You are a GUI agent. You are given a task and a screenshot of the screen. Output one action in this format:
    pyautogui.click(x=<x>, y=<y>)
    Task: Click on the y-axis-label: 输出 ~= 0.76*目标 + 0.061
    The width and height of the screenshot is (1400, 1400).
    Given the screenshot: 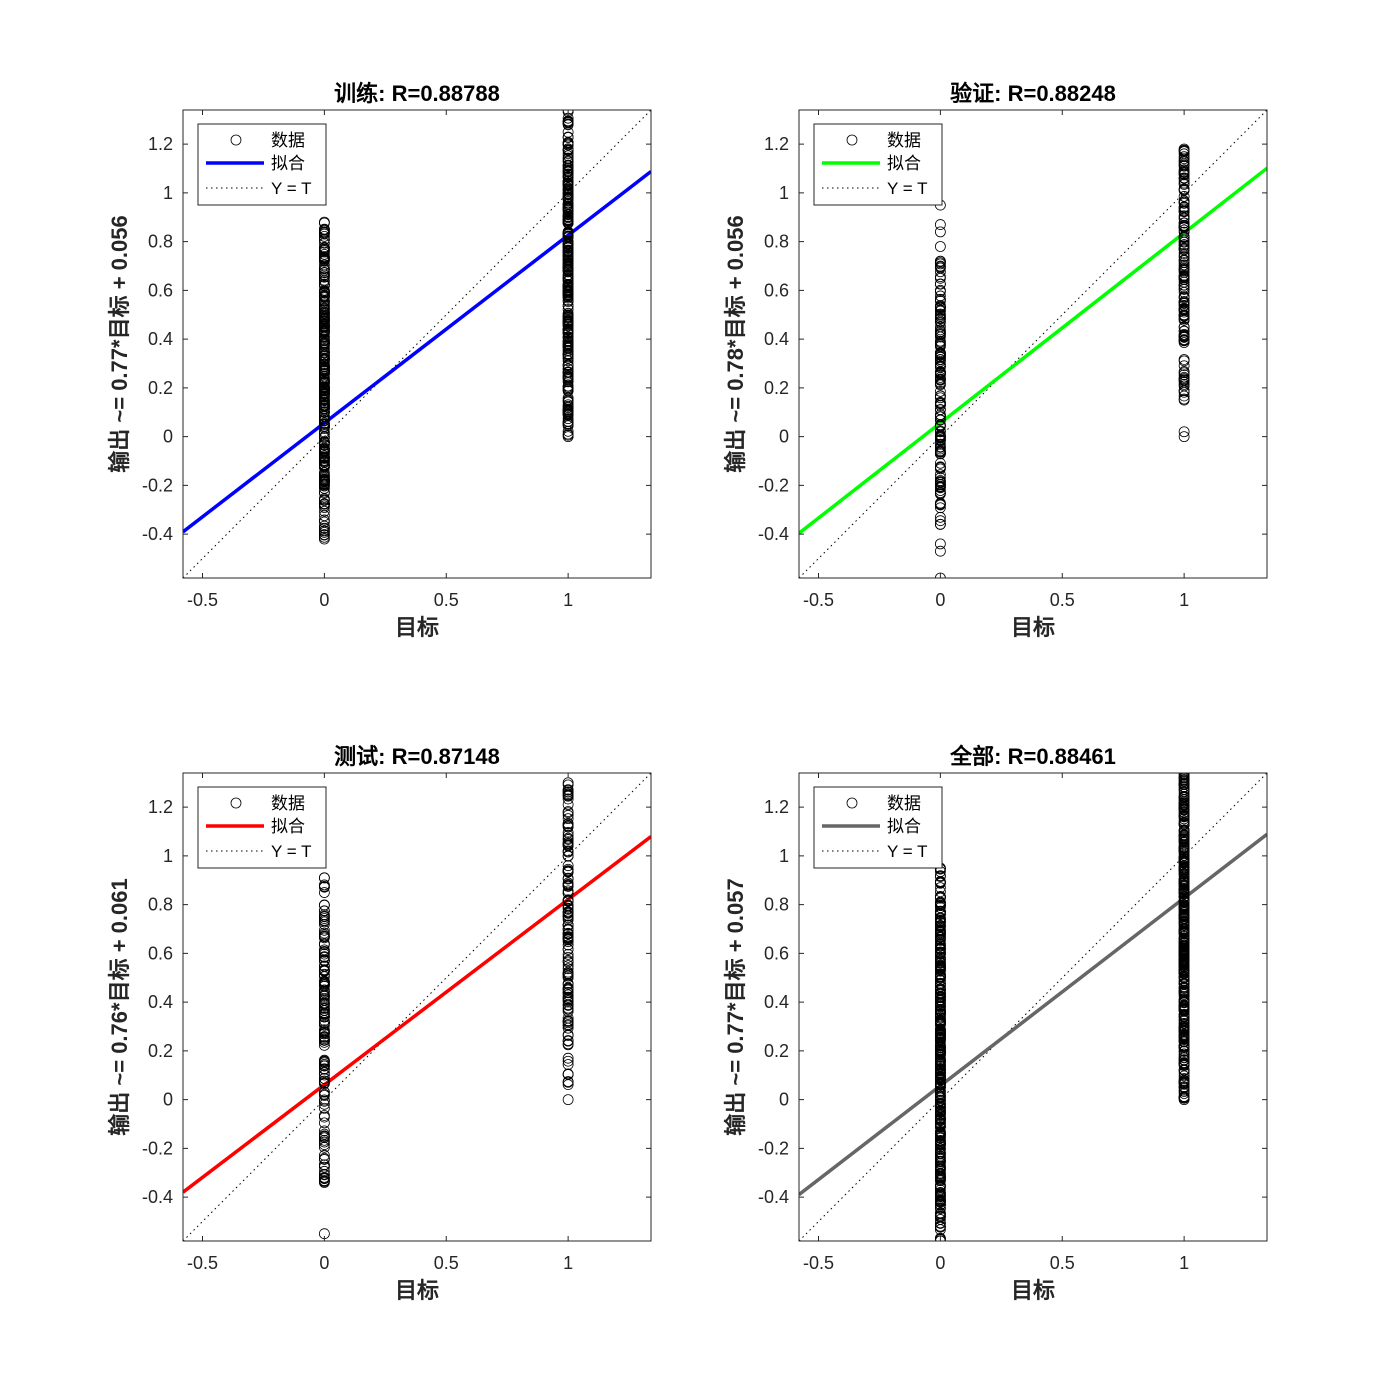 What is the action you would take?
    pyautogui.click(x=119, y=1006)
    